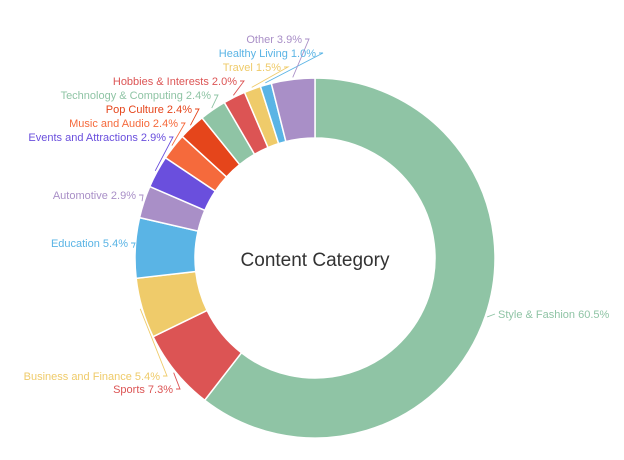 The width and height of the screenshot is (624, 460). I want to click on leader-line-music-and-audio, so click(178, 134).